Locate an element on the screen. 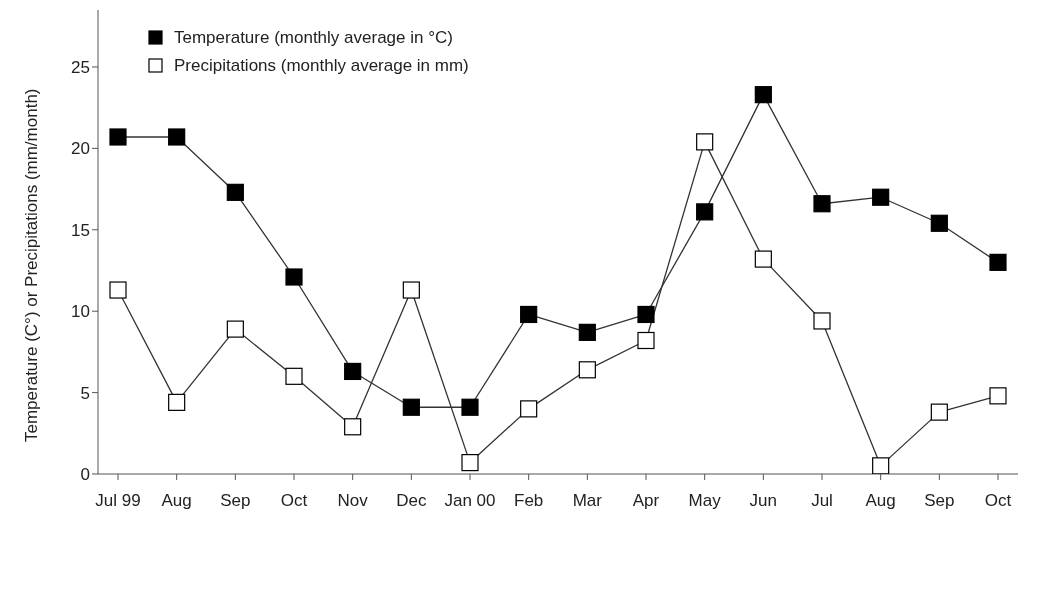 Image resolution: width=1059 pixels, height=598 pixels. y-tick-label: 15 is located at coordinates (80, 230).